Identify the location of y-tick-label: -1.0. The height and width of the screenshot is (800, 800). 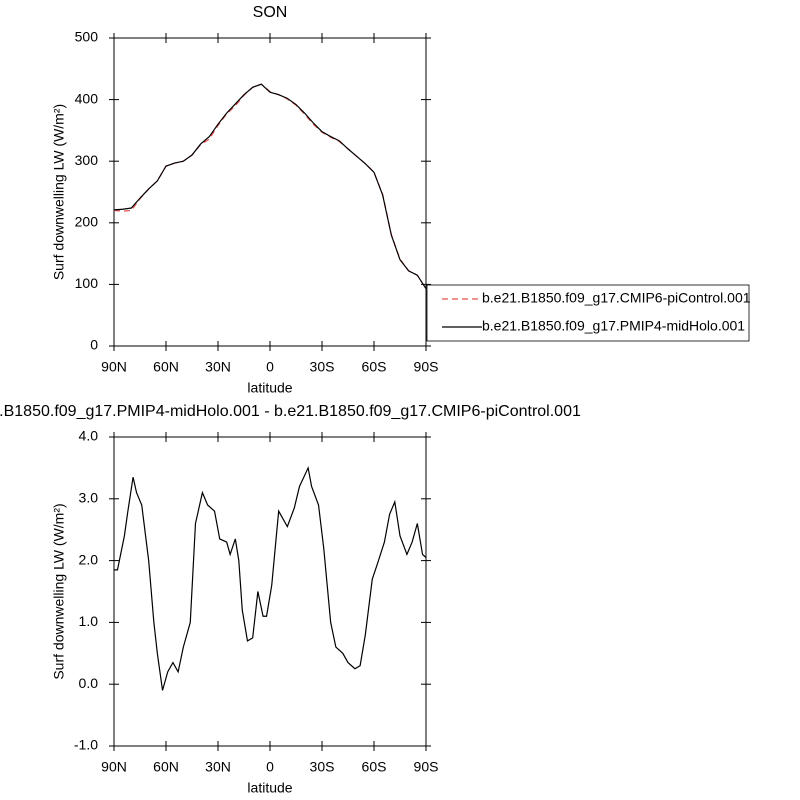
(86, 745).